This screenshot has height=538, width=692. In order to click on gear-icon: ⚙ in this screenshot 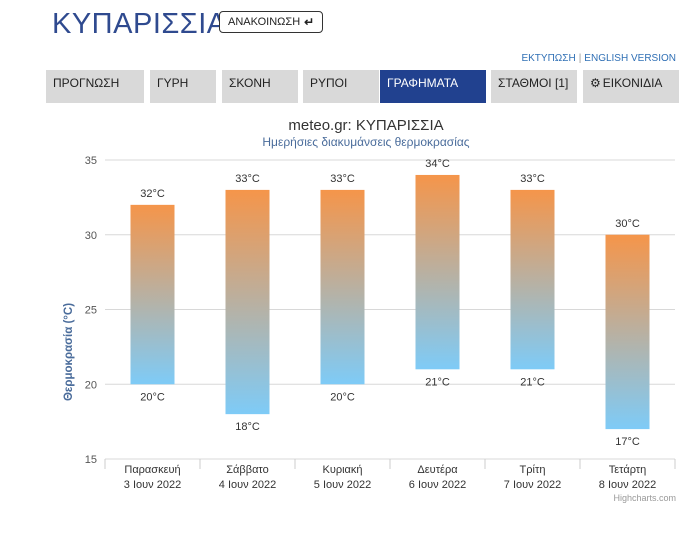, I will do `click(595, 83)`.